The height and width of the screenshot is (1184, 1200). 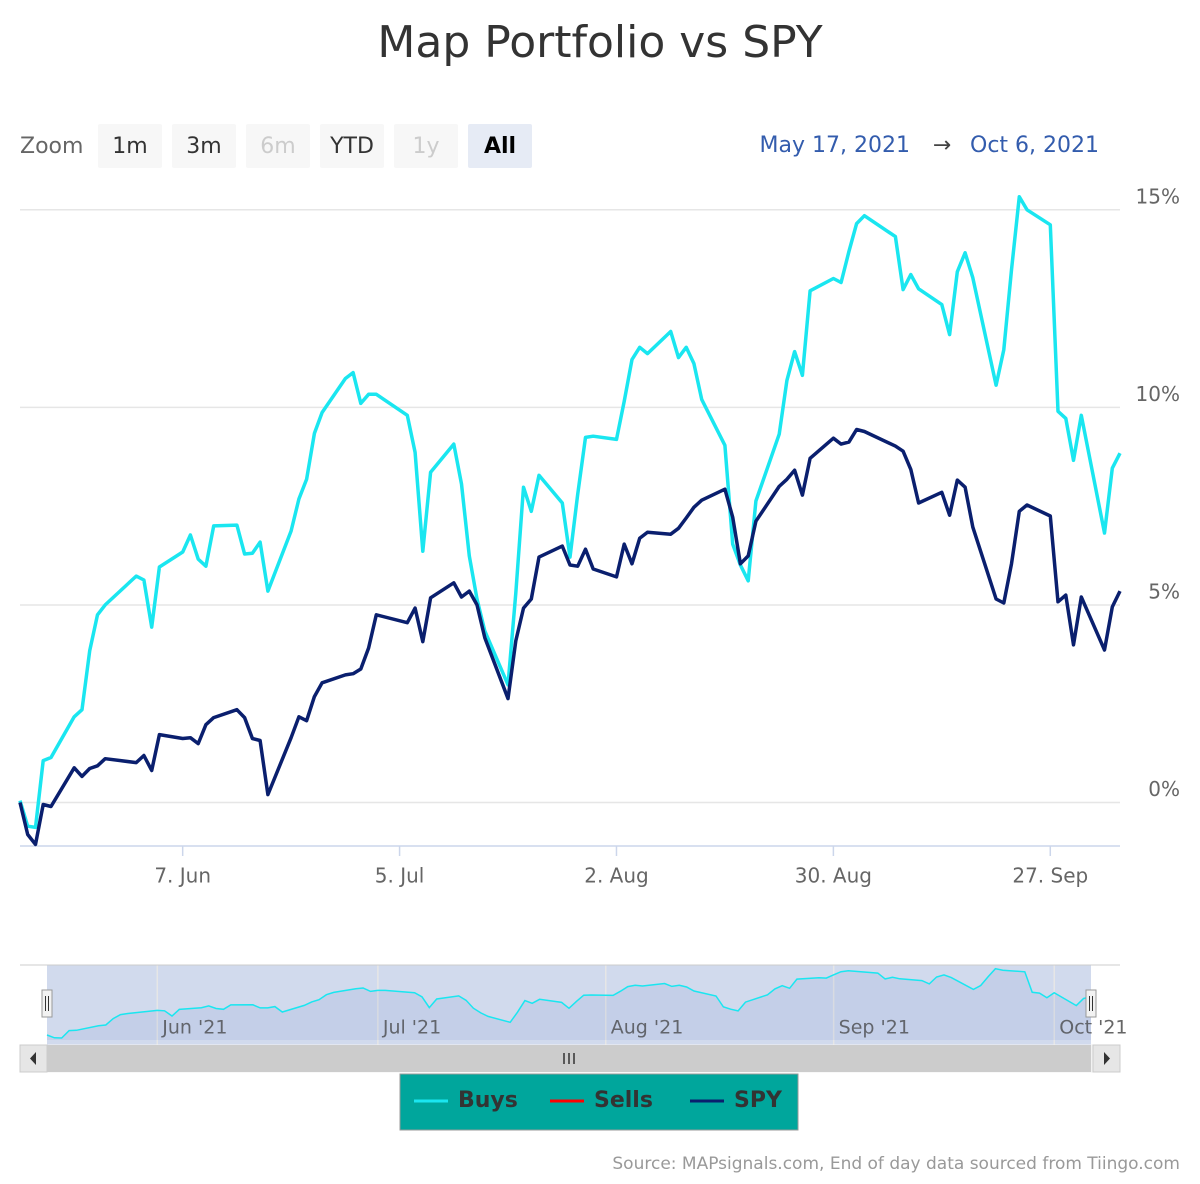 I want to click on scrollbar-left-arrow, so click(x=33, y=1058).